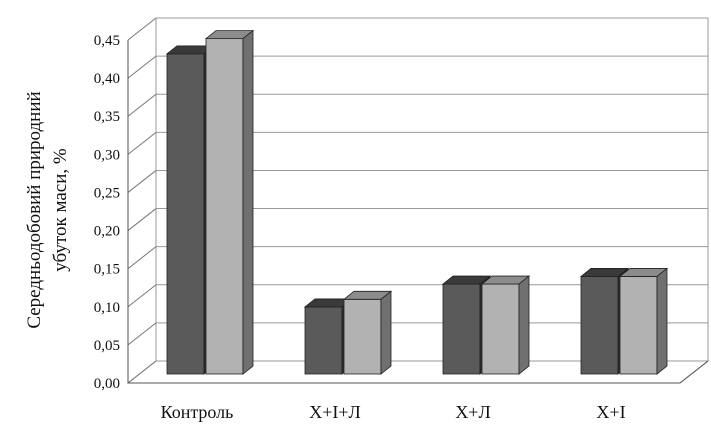 This screenshot has width=711, height=426. I want to click on y-tick-label: 0,00, so click(107, 384).